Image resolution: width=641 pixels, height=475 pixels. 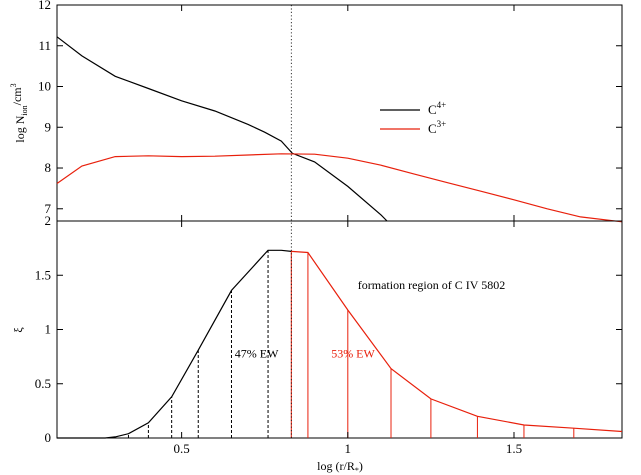 I want to click on top-y-axis-label: log Nion/cm3, so click(x=19, y=112).